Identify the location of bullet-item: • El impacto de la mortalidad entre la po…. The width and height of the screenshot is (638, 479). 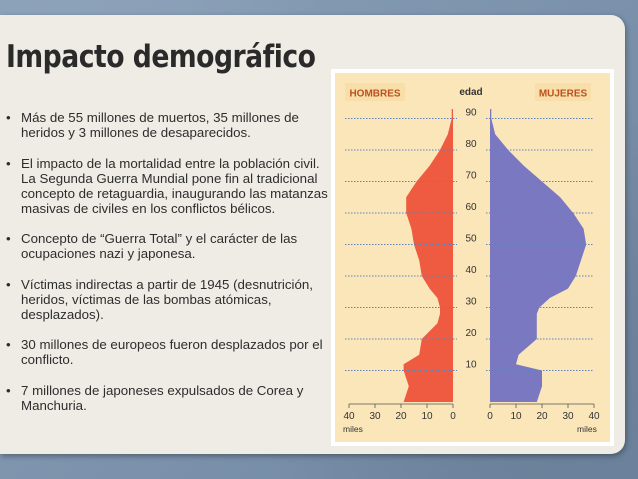
(167, 186).